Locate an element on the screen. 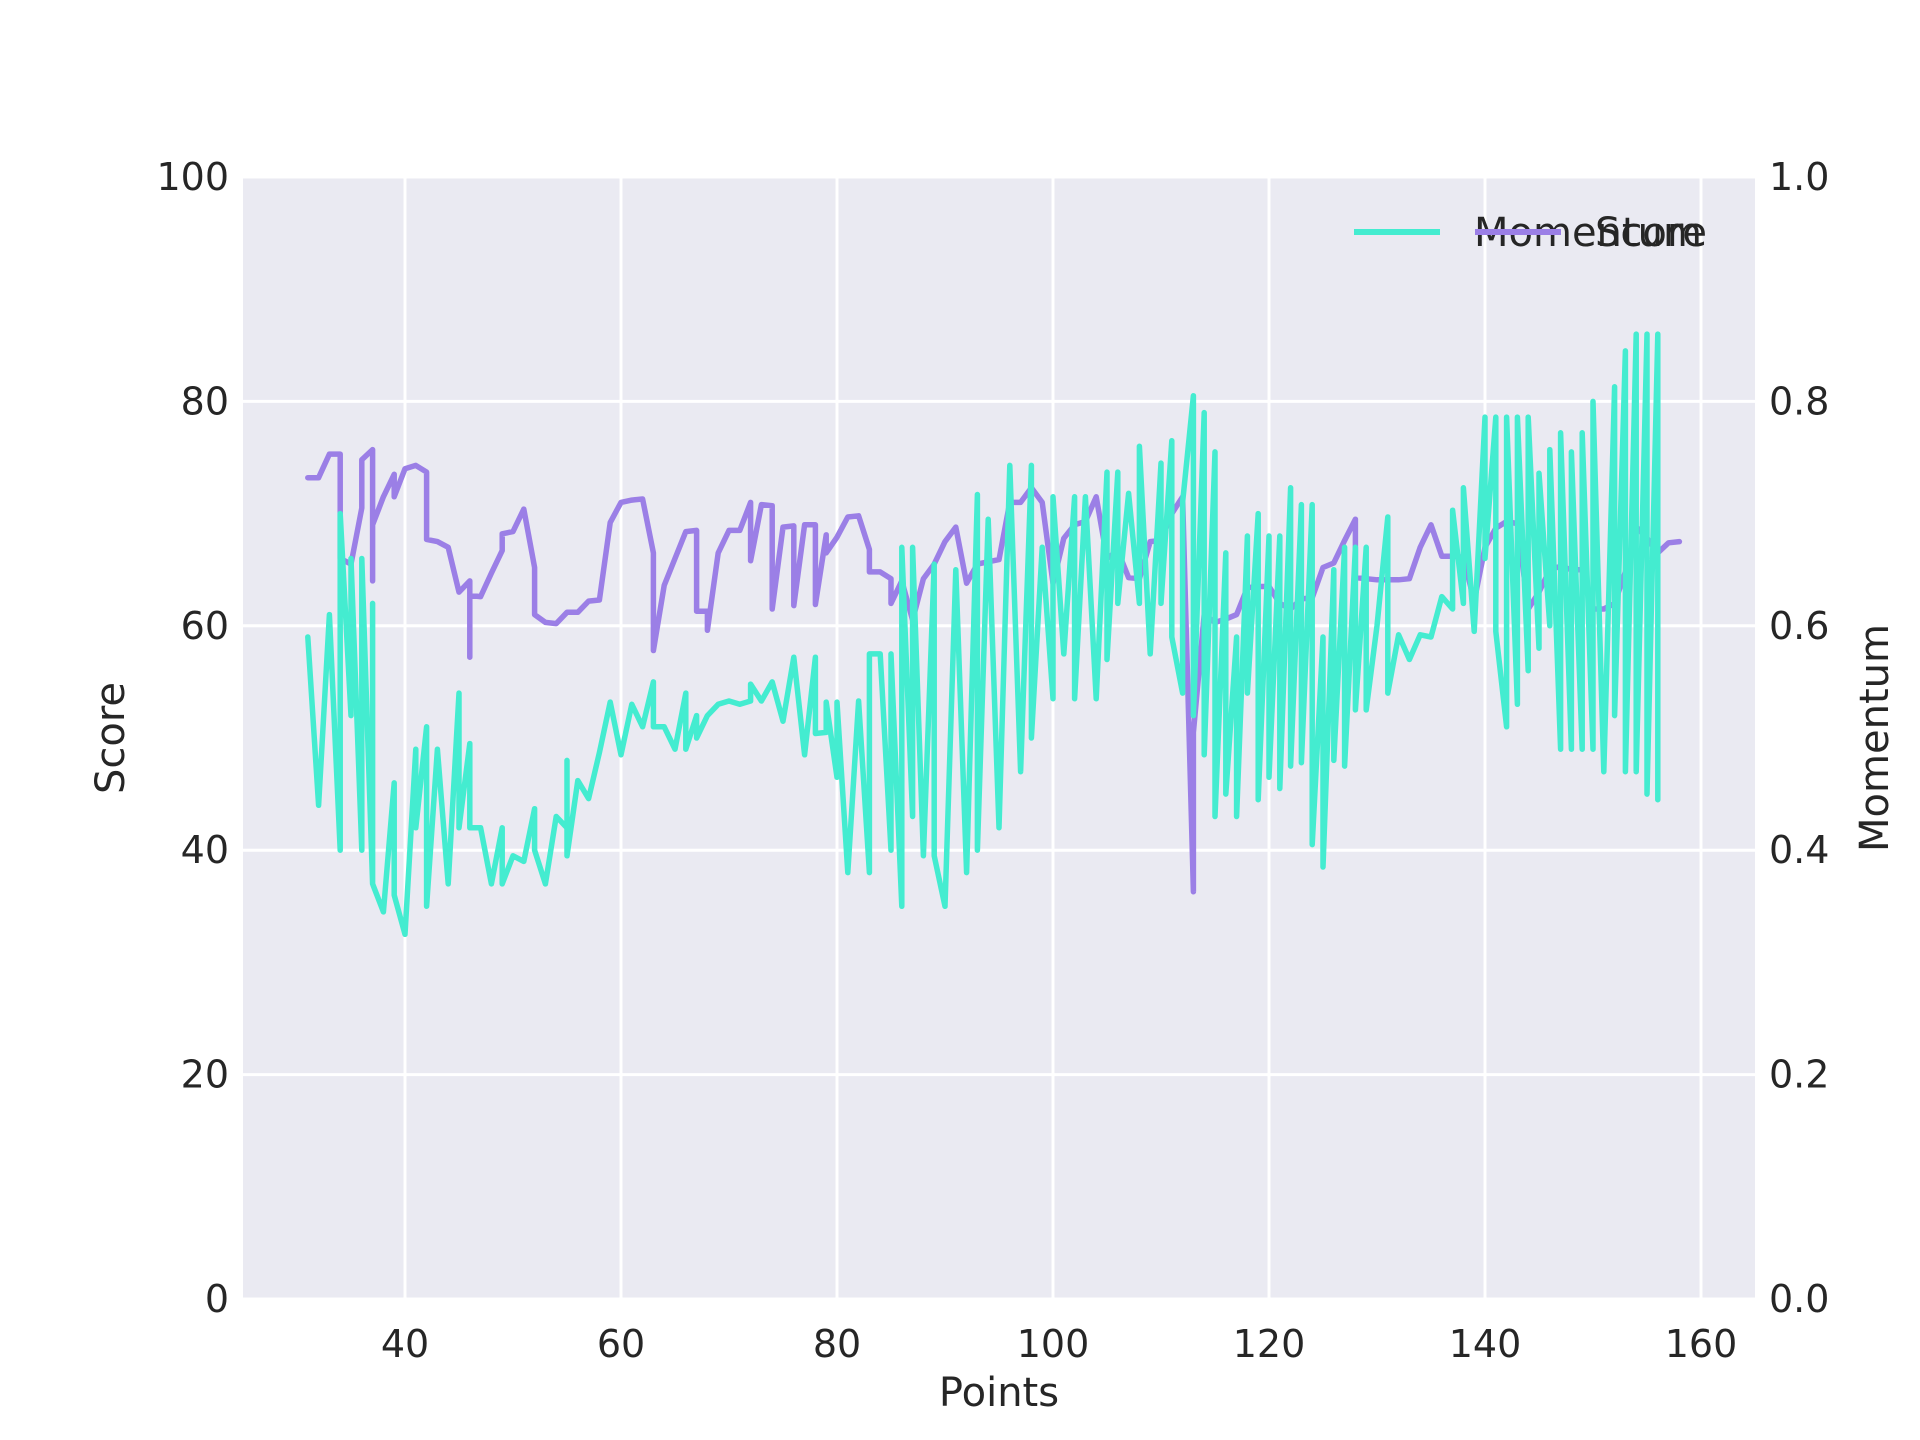 The width and height of the screenshot is (1920, 1440). x-axis-ticks: 40 60 80 100 120 140 160 is located at coordinates (1059, 1344).